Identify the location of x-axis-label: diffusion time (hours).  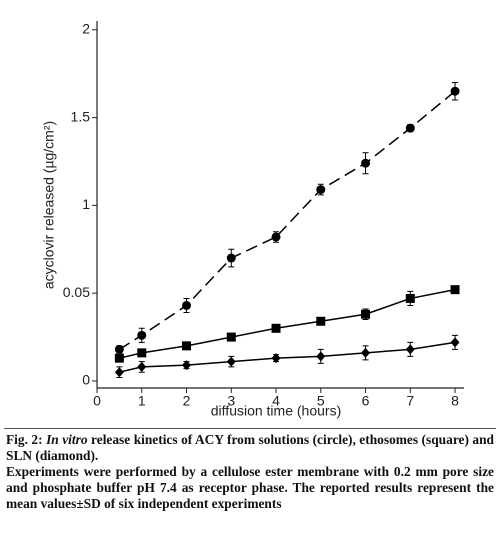
(276, 411).